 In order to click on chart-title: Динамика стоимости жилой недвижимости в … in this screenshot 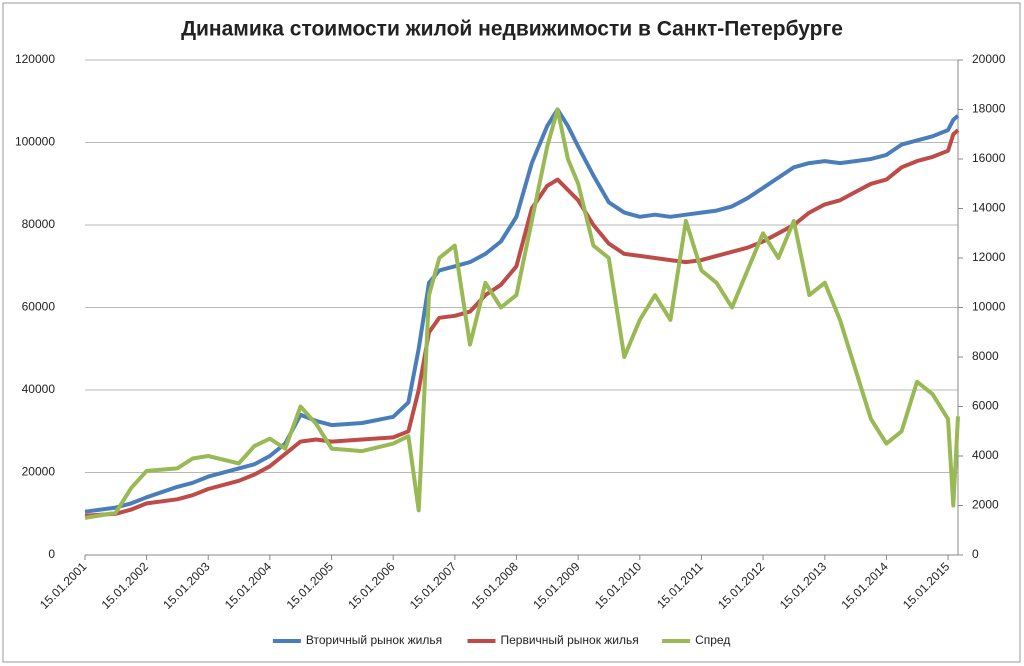, I will do `click(512, 29)`.